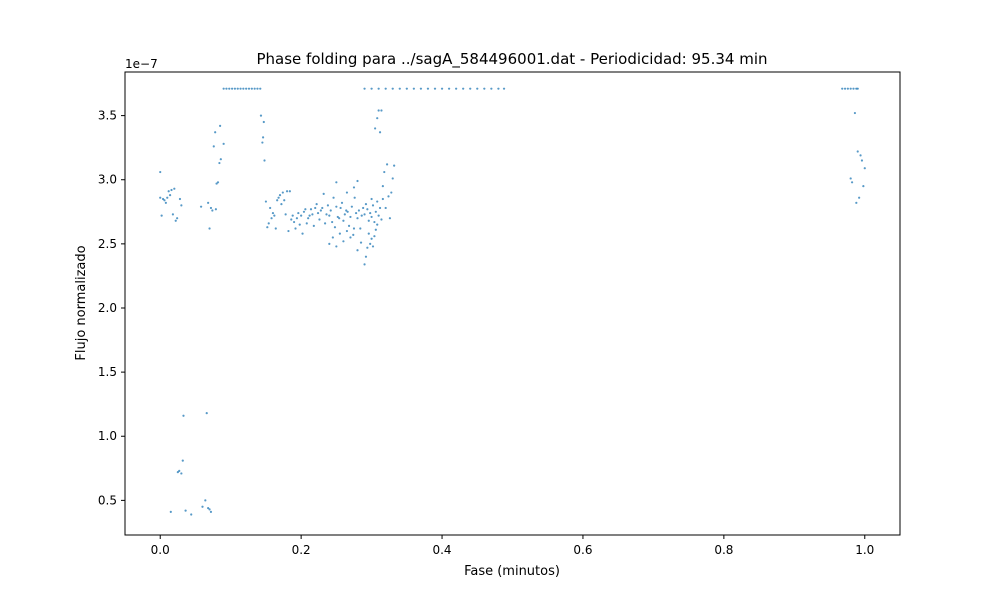  Describe the element at coordinates (107, 308) in the screenshot. I see `y-tick-label: 2.0` at that location.